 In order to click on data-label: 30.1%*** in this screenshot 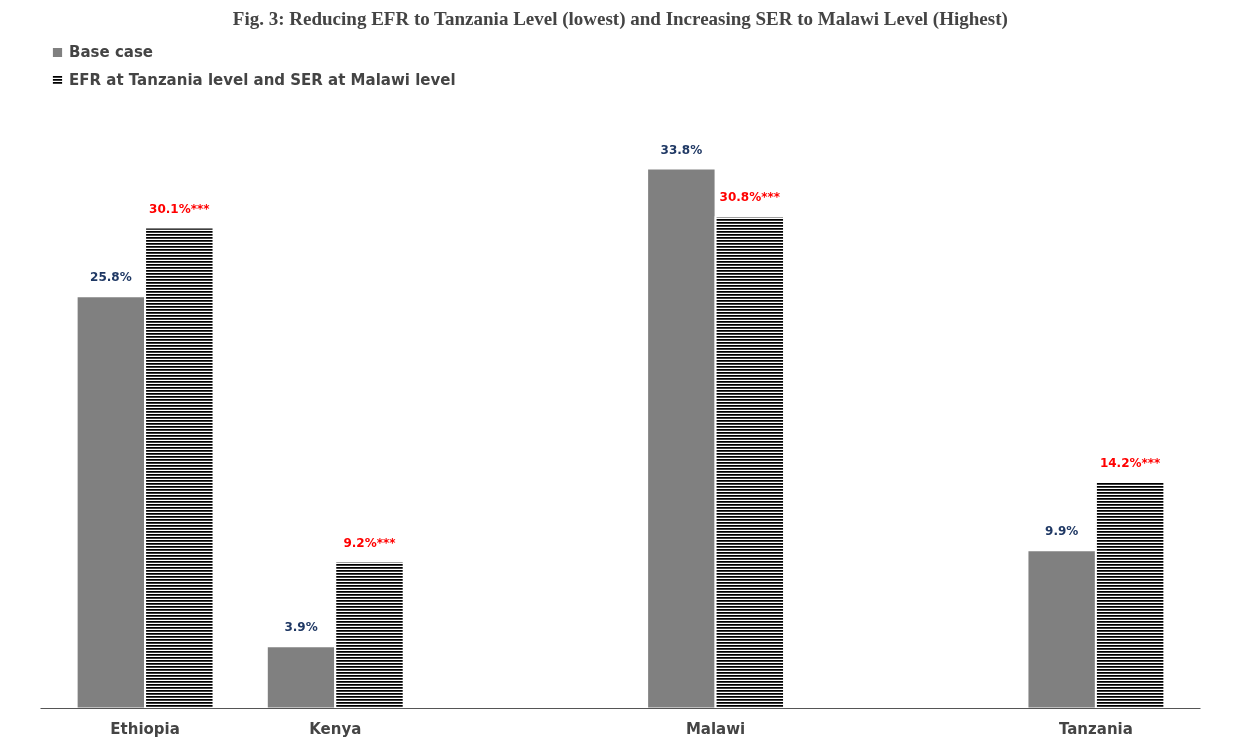, I will do `click(180, 208)`.